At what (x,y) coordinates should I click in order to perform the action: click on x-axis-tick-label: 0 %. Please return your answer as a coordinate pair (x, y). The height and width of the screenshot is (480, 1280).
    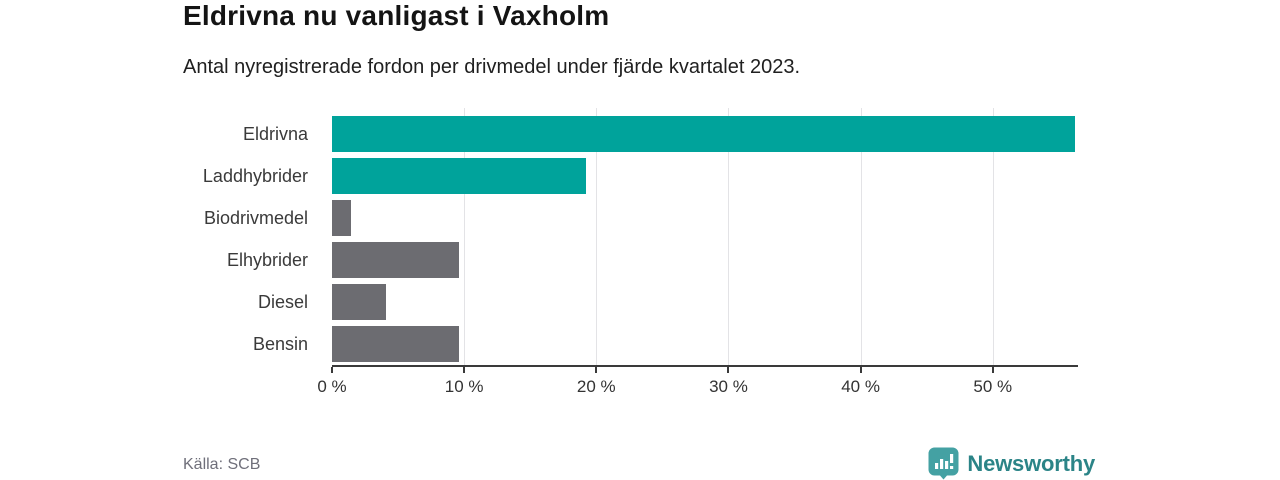
    Looking at the image, I should click on (332, 386).